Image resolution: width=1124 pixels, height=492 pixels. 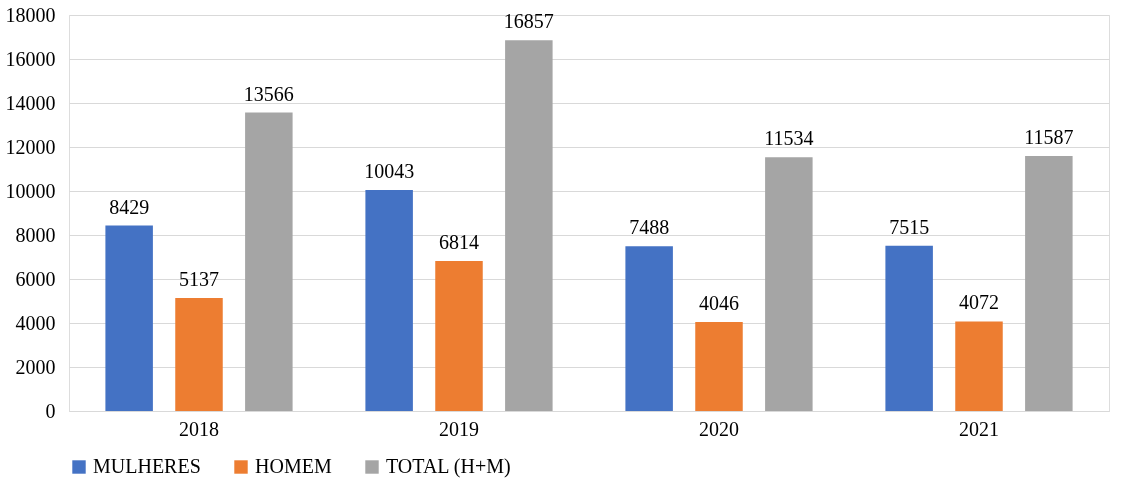 I want to click on y-tick-label: 16000, so click(x=30, y=58).